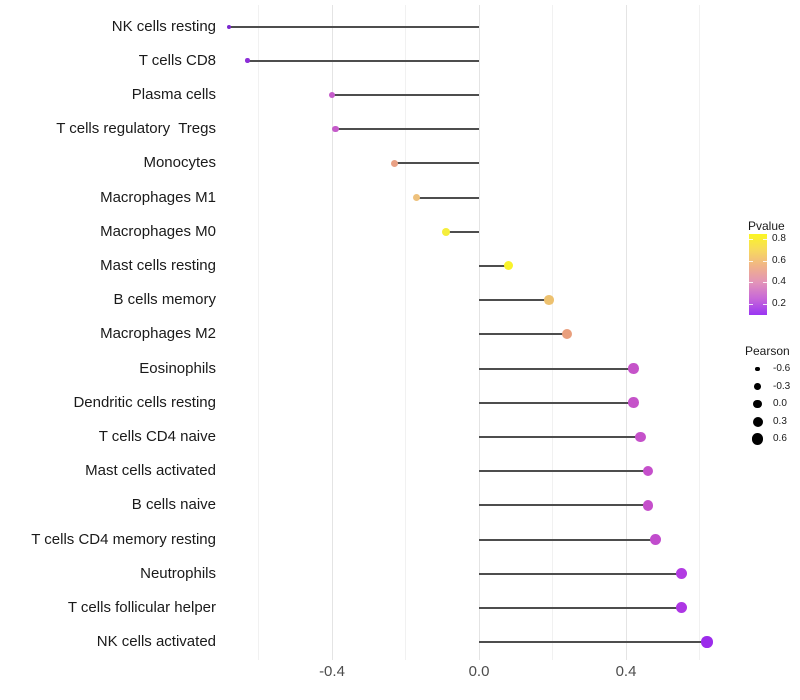  What do you see at coordinates (123, 539) in the screenshot?
I see `y-axis-label: T cells CD4 memory resting` at bounding box center [123, 539].